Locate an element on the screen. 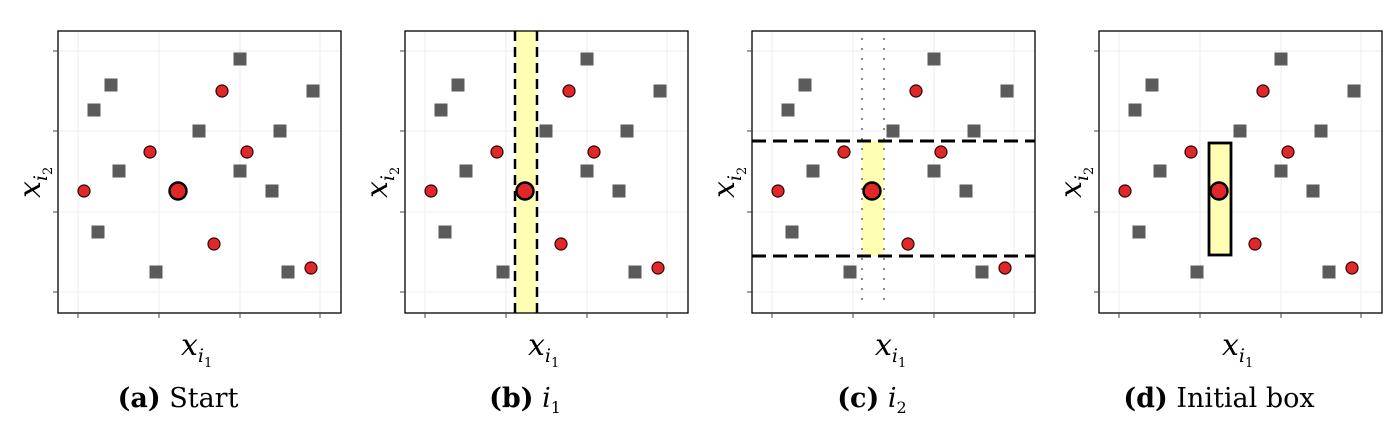  panel-caption: (b) i1 is located at coordinates (525, 400).